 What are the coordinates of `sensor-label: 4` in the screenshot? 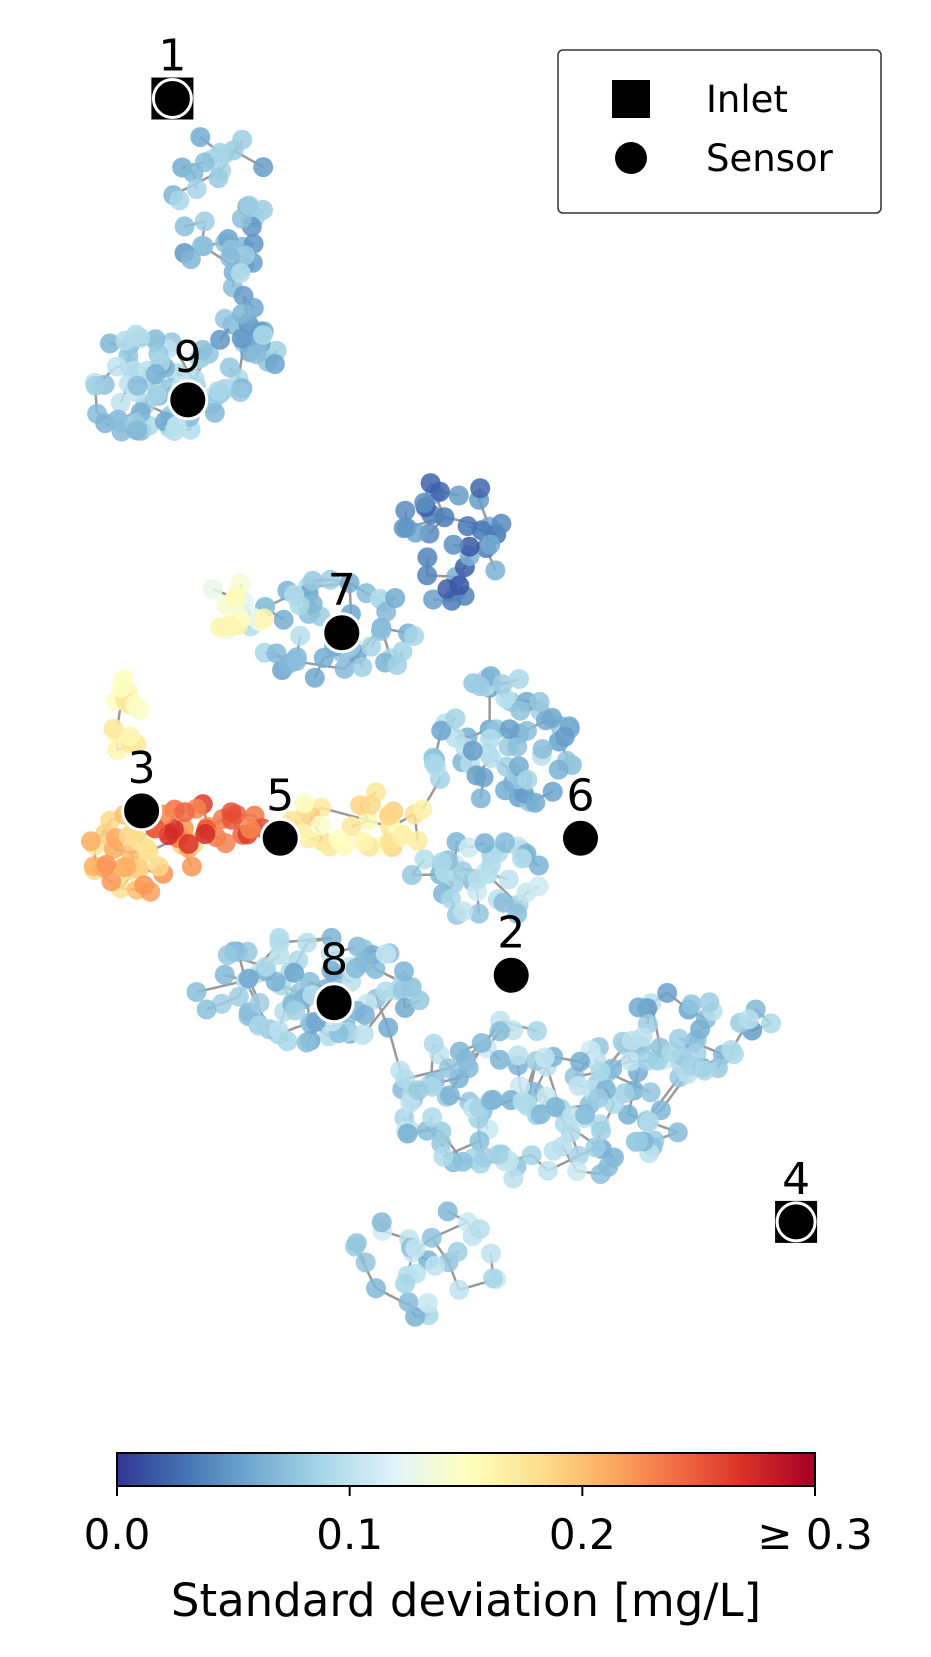 It's located at (796, 1179).